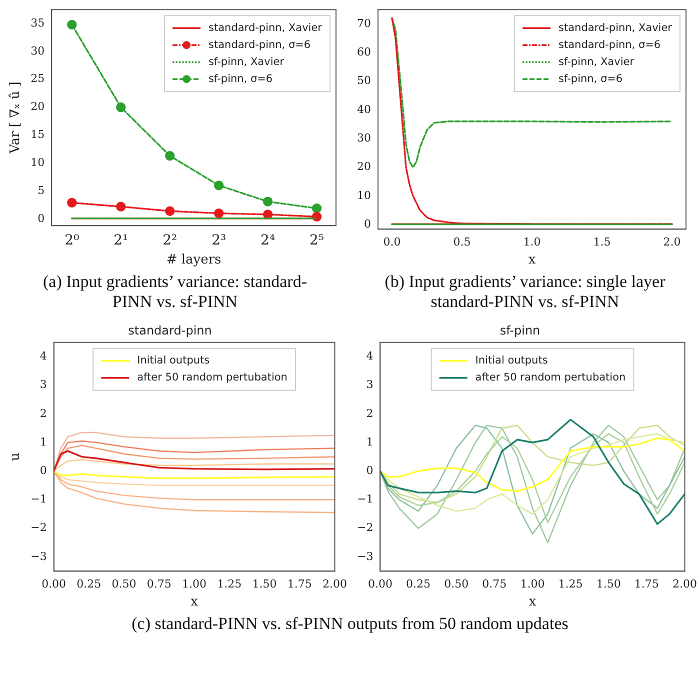 Image resolution: width=700 pixels, height=677 pixels. What do you see at coordinates (268, 240) in the screenshot?
I see `x-tick-label: 2⁴` at bounding box center [268, 240].